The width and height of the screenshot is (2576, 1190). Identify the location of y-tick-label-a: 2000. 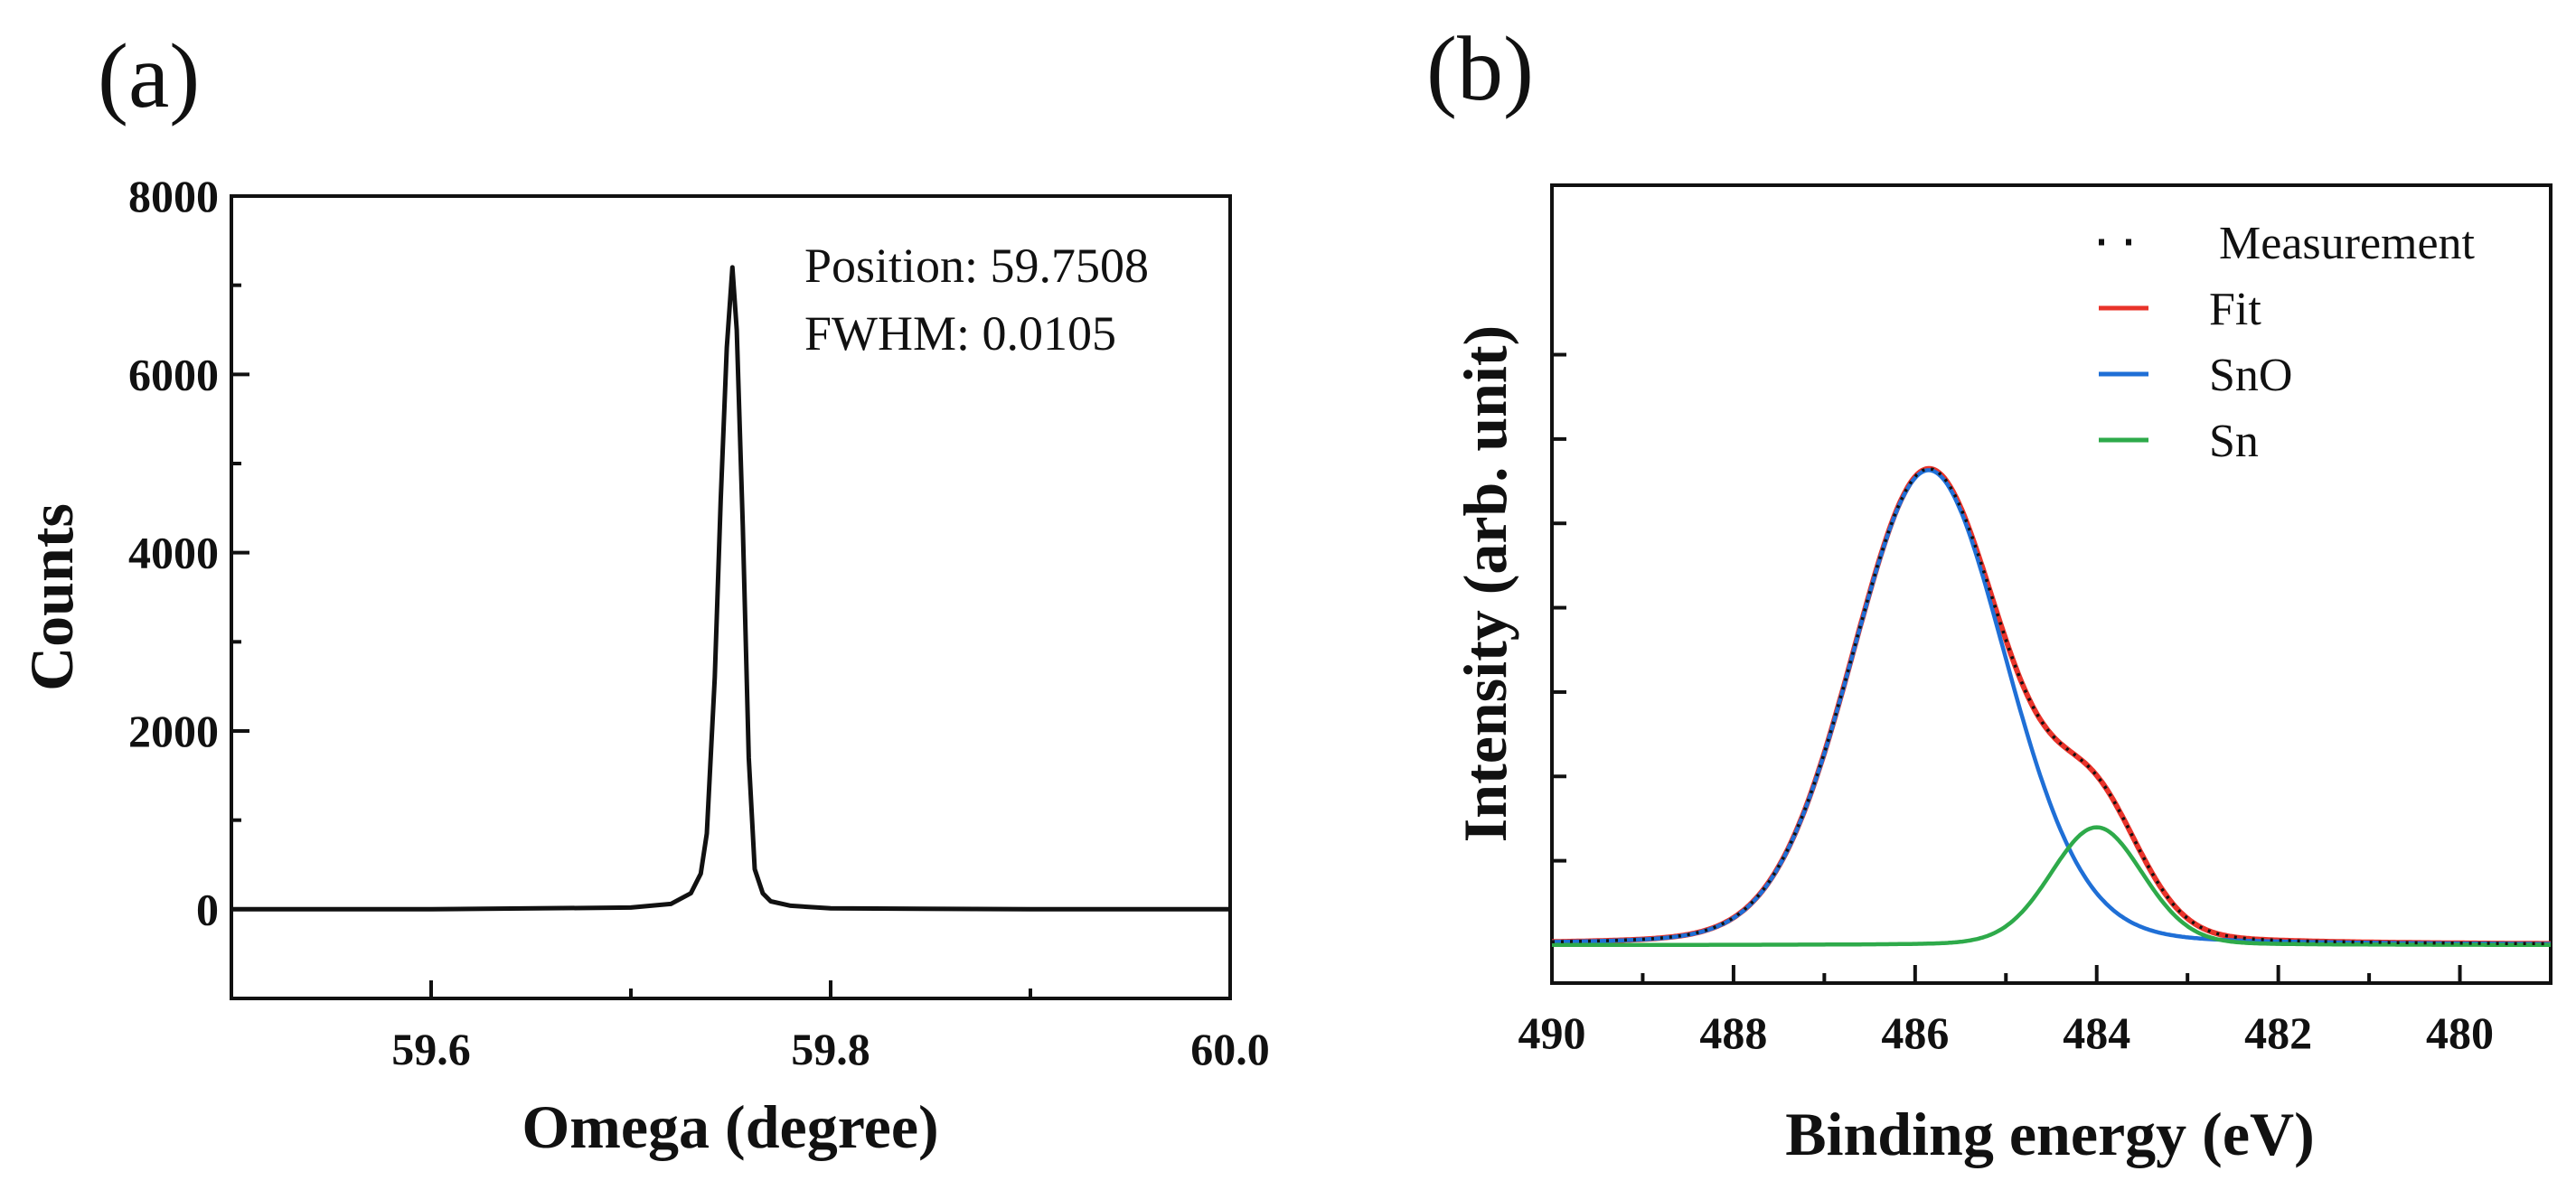
(173, 731).